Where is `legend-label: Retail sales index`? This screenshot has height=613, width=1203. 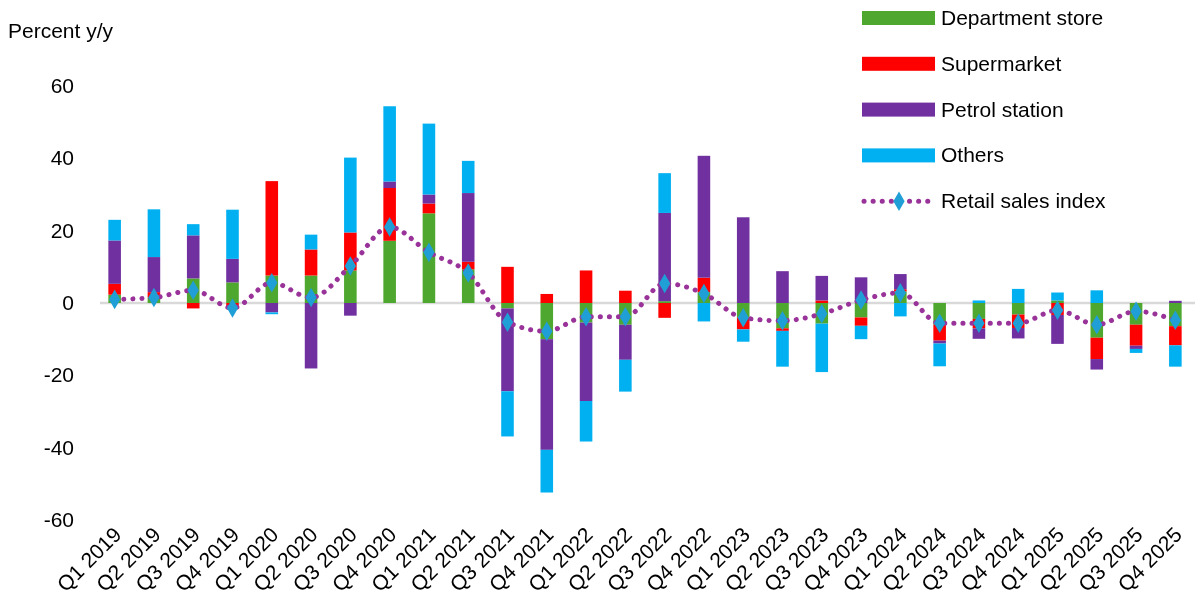 legend-label: Retail sales index is located at coordinates (1024, 201).